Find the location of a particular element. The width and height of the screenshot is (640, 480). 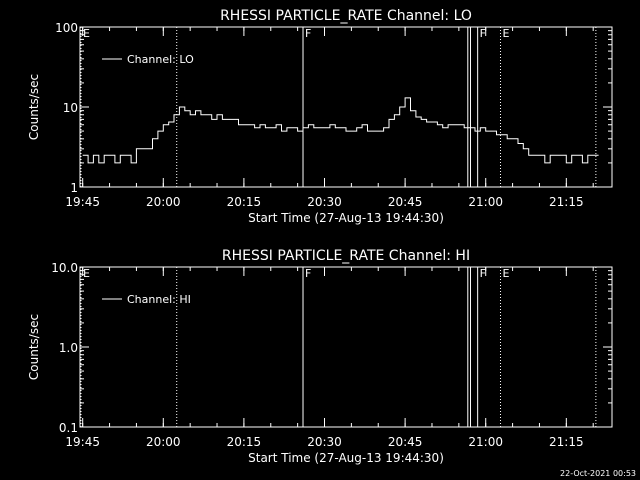

y-tick-label: 1.0 is located at coordinates (68, 348).